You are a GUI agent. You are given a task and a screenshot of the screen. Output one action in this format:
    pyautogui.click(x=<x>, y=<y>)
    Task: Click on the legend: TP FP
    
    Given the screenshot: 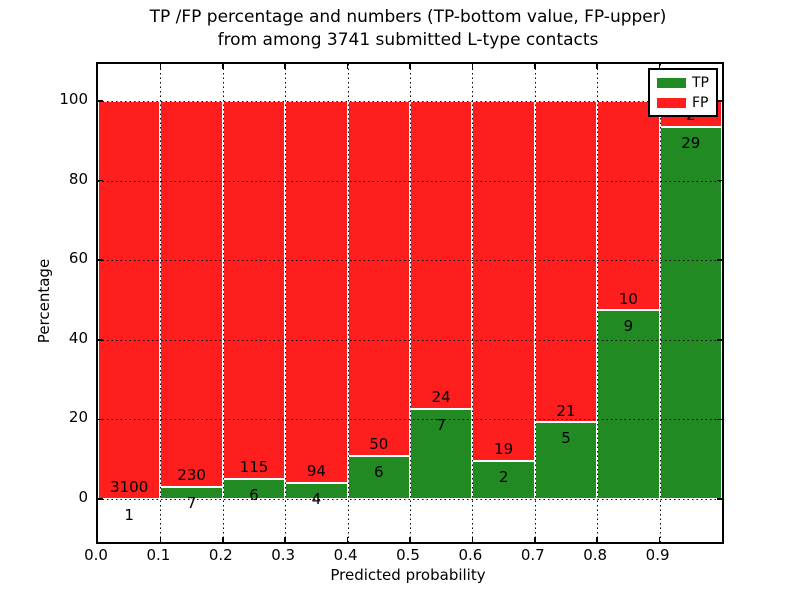 What is the action you would take?
    pyautogui.click(x=683, y=92)
    